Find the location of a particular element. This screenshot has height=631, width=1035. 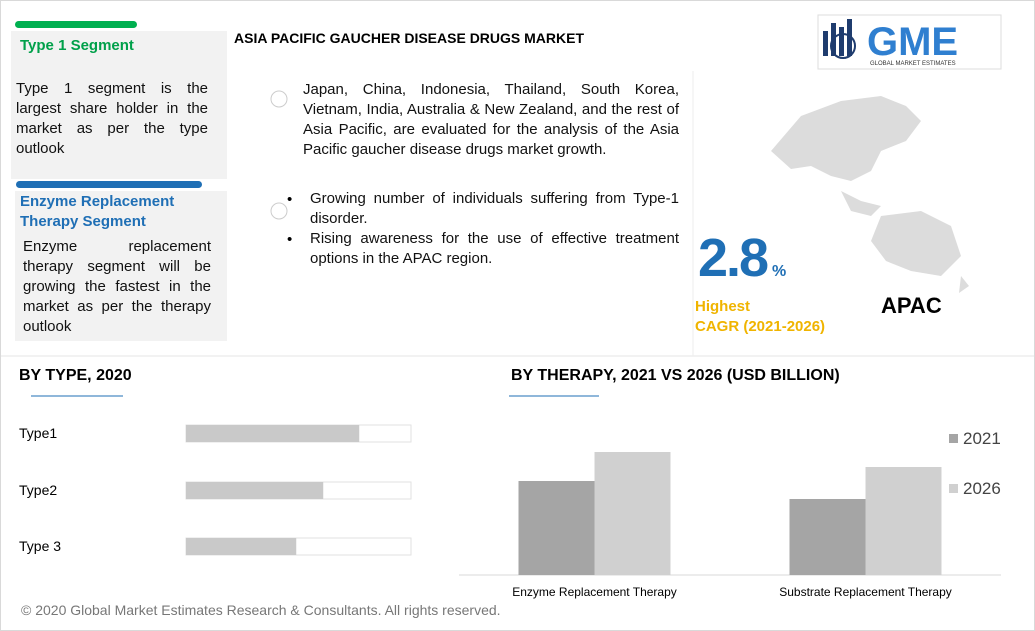

stat-label: Highest is located at coordinates (723, 306).